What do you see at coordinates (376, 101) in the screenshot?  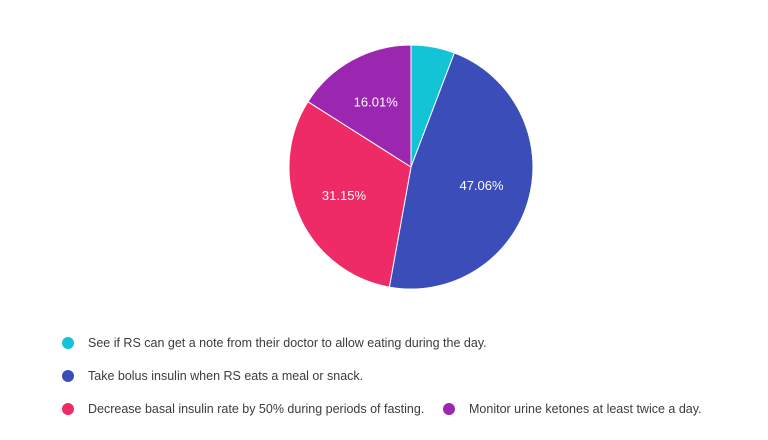 I see `pie-slice-label-3: 16.01%` at bounding box center [376, 101].